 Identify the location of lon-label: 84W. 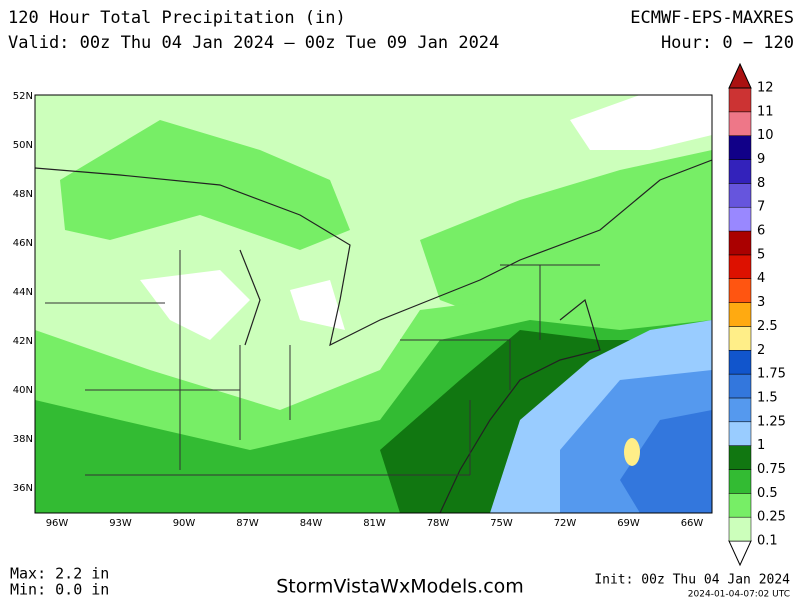
(311, 523).